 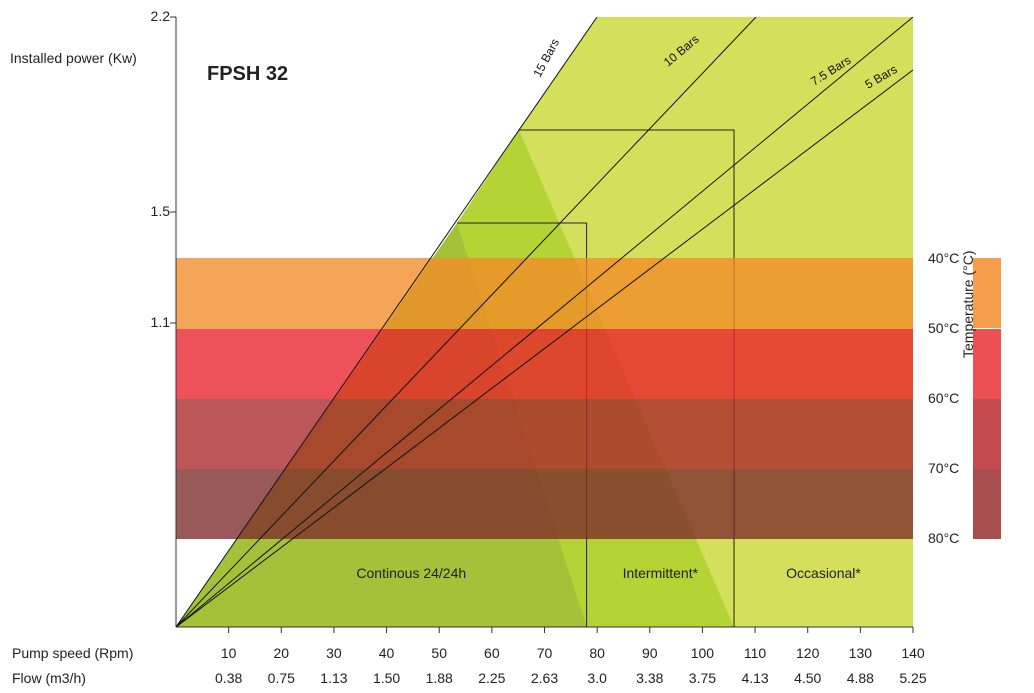 What do you see at coordinates (411, 573) in the screenshot?
I see `duty-zone-label: Continous 24/24h` at bounding box center [411, 573].